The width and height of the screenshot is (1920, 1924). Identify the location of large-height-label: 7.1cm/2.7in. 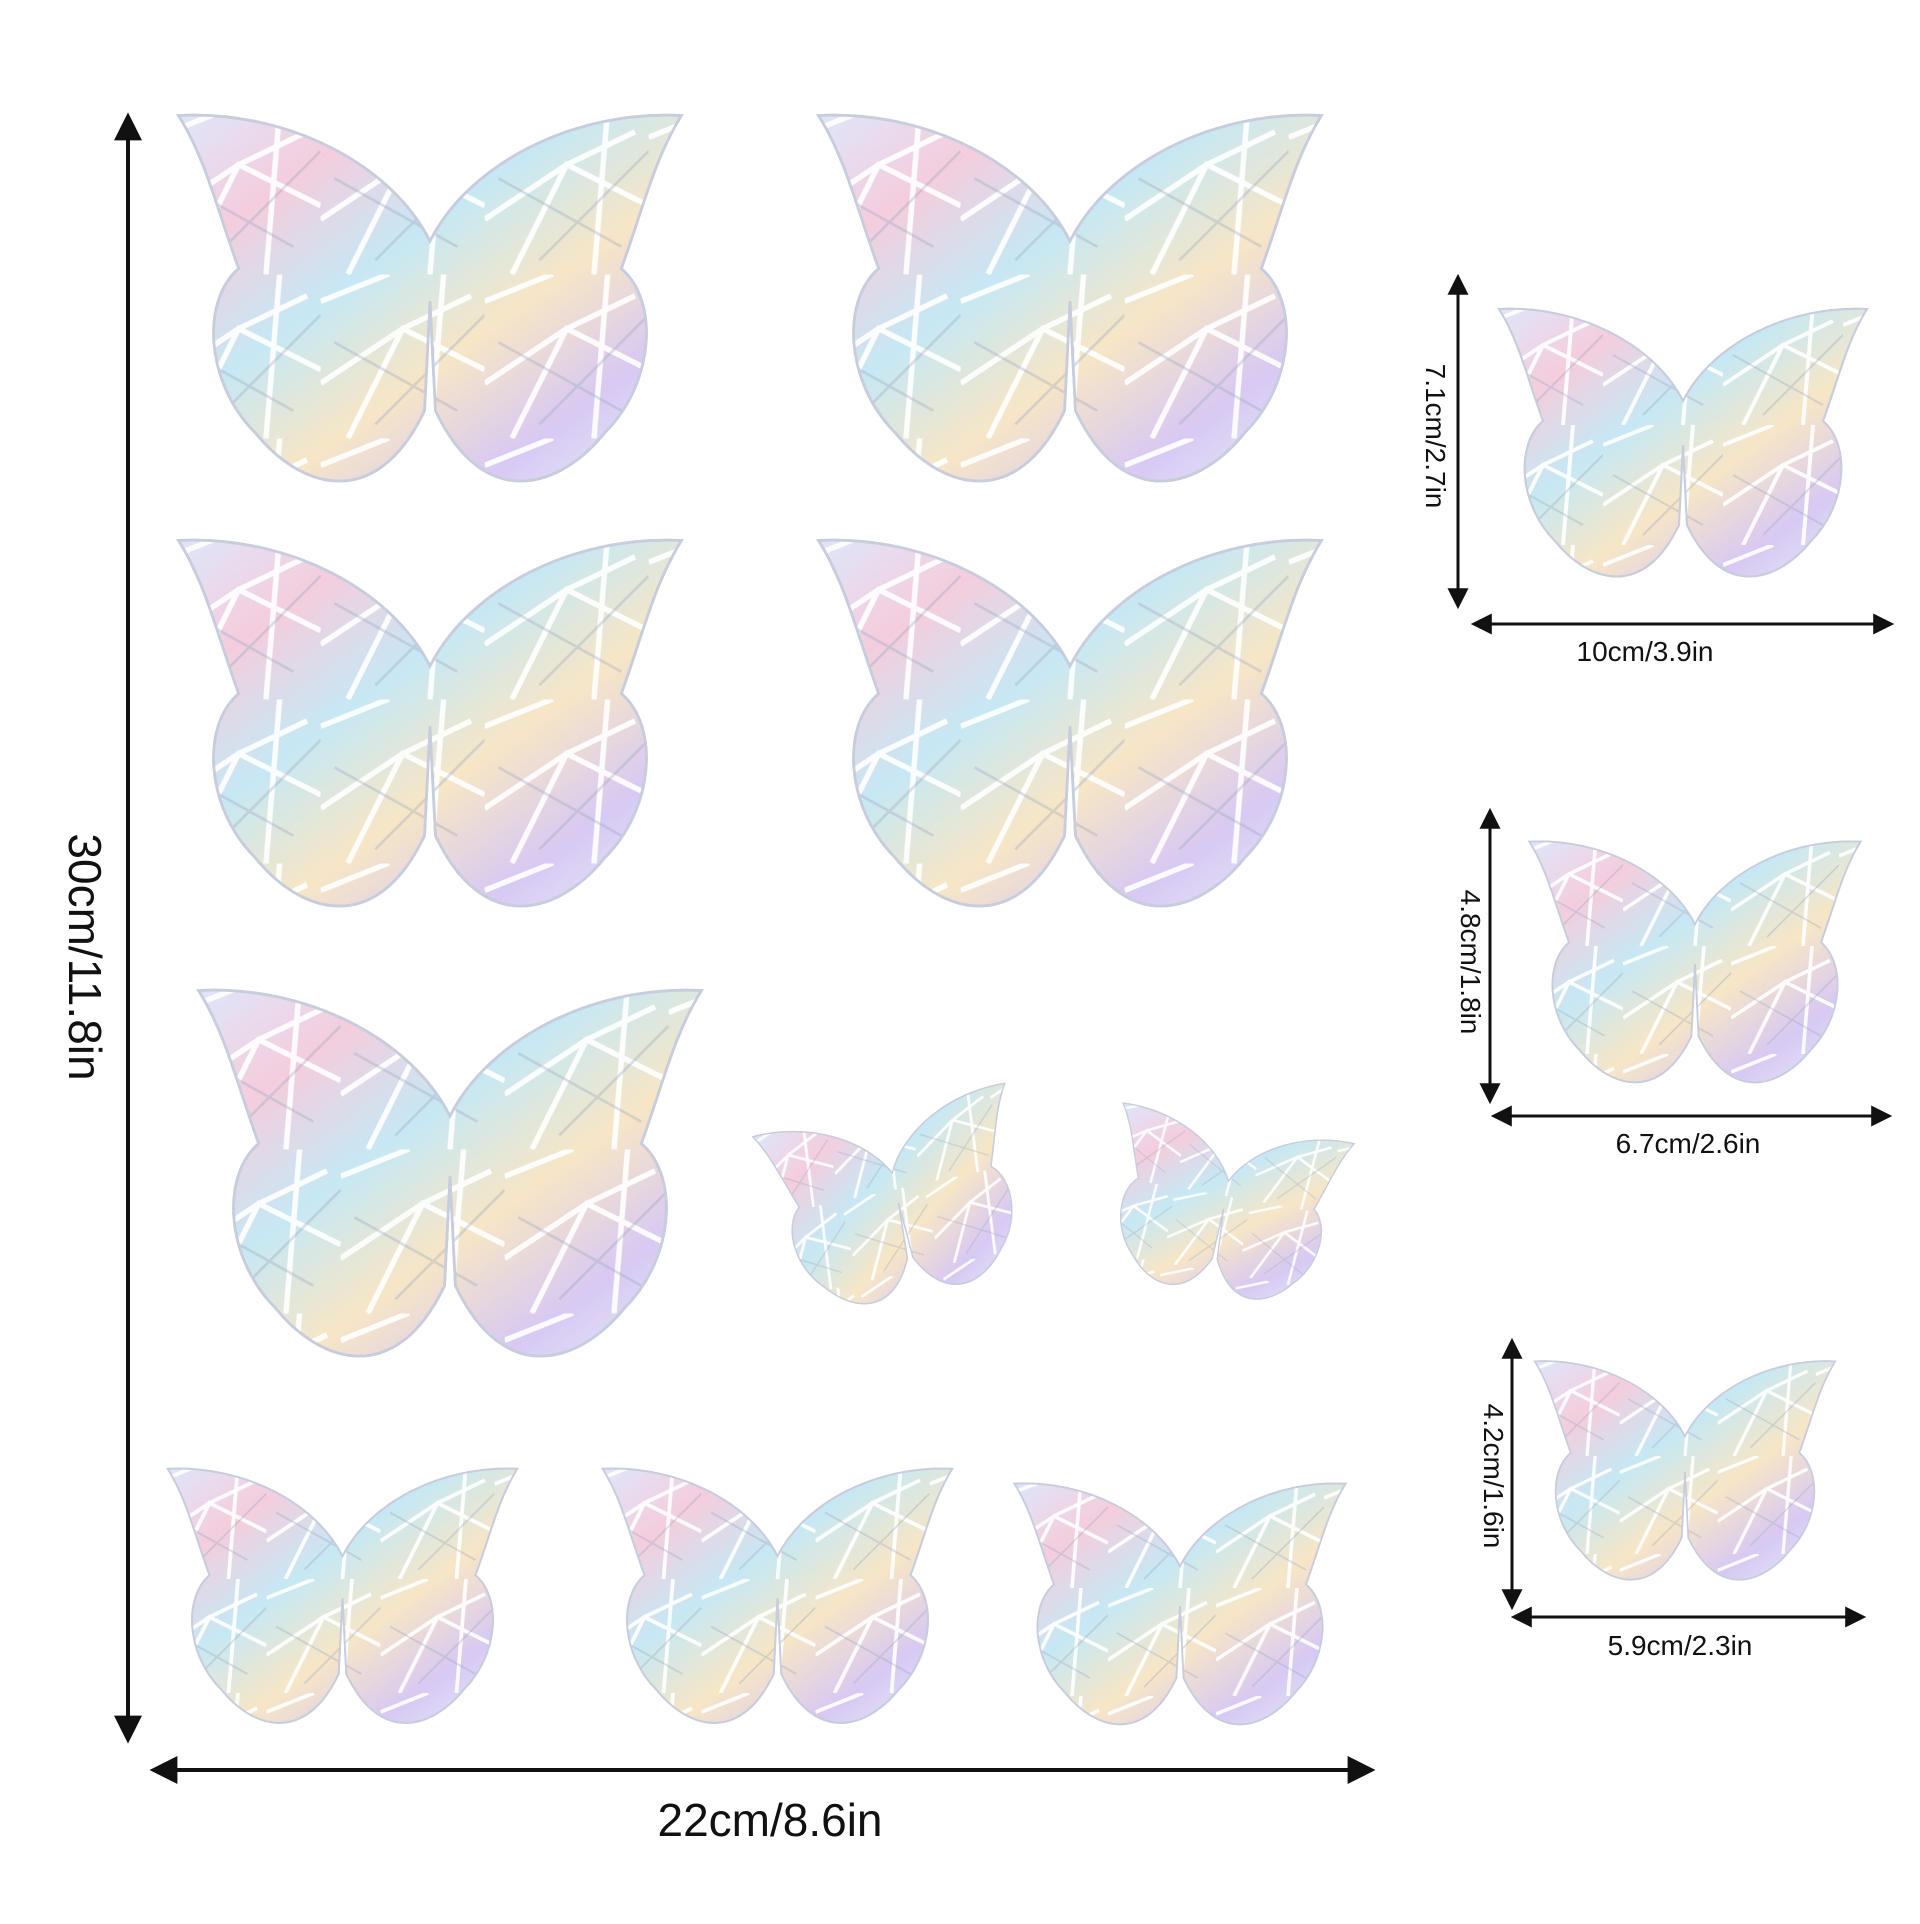
(1435, 436).